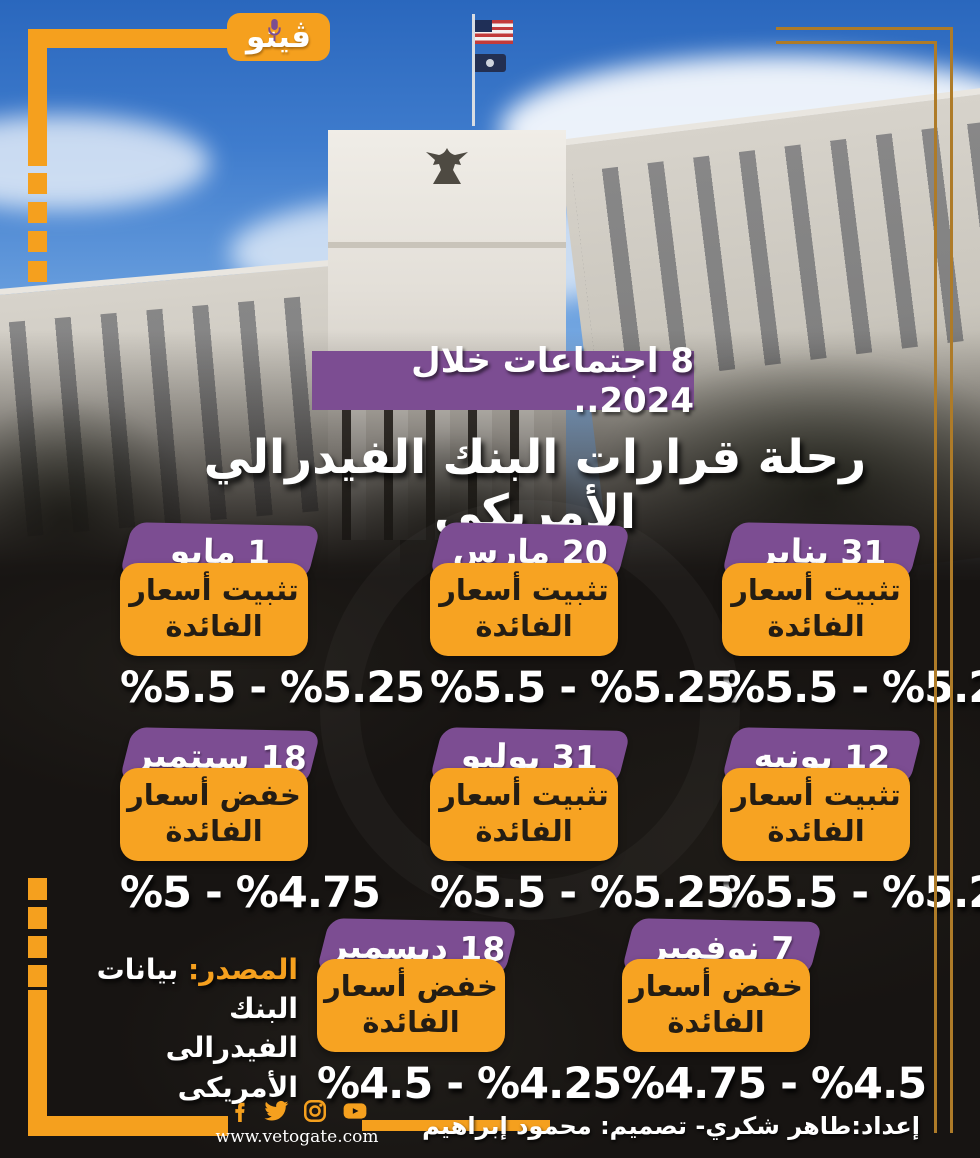  Describe the element at coordinates (276, 1111) in the screenshot. I see `twitter-icon` at that location.